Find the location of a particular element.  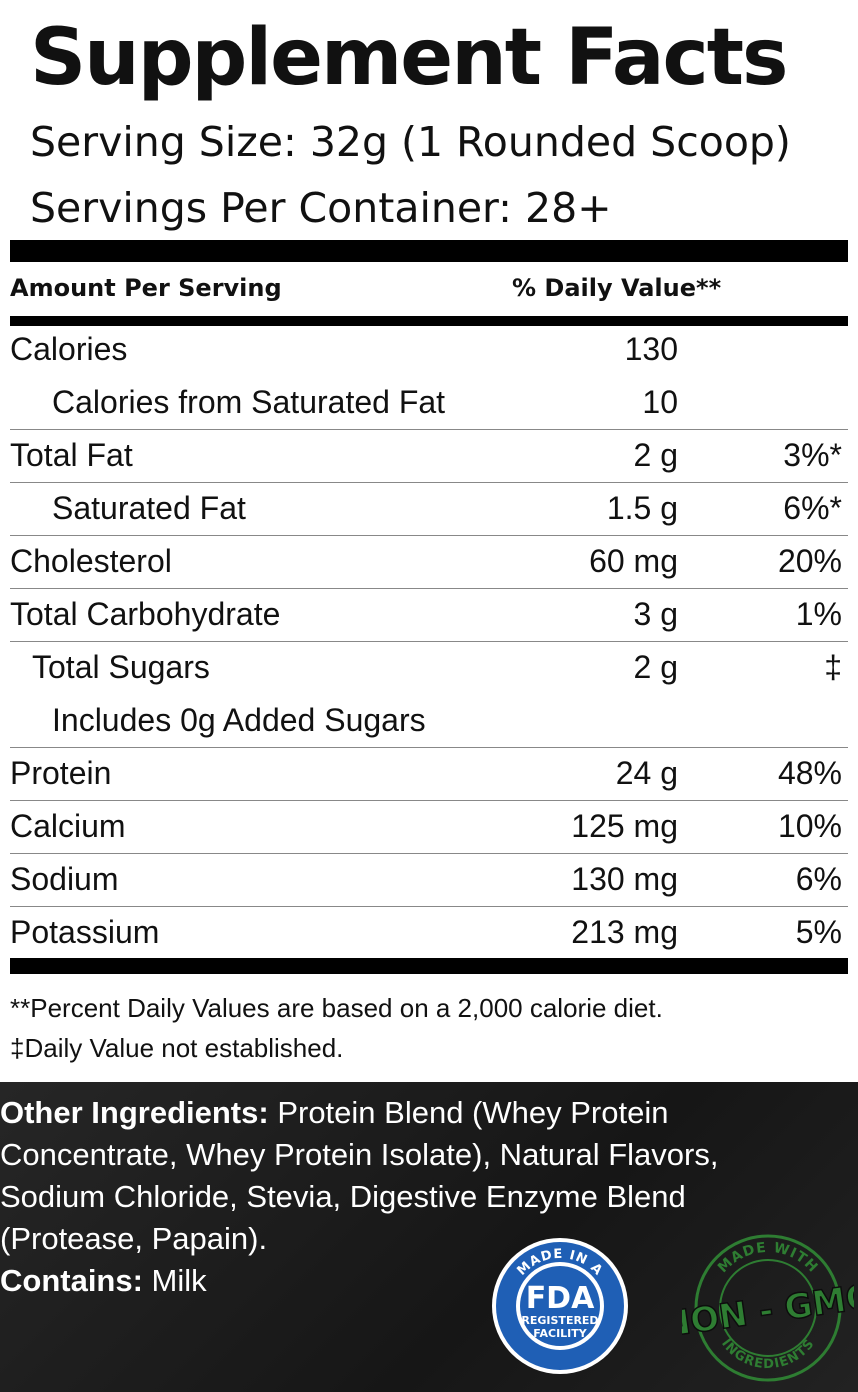

fda-seal-main-text: FDA is located at coordinates (560, 1298).